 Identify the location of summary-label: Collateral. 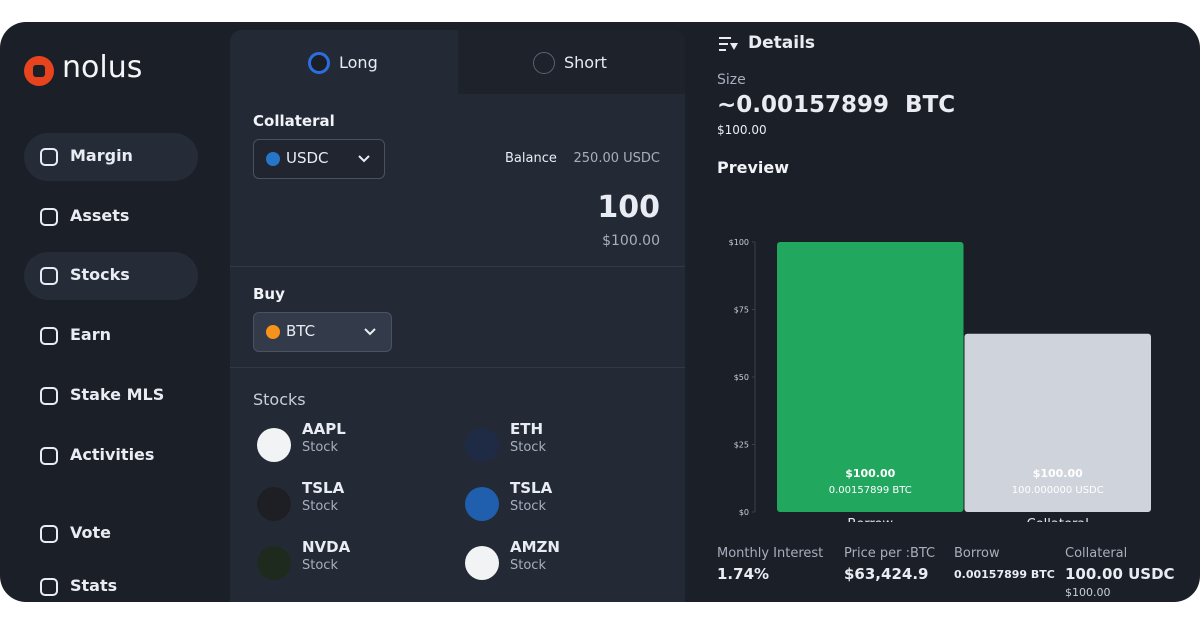
(1096, 553).